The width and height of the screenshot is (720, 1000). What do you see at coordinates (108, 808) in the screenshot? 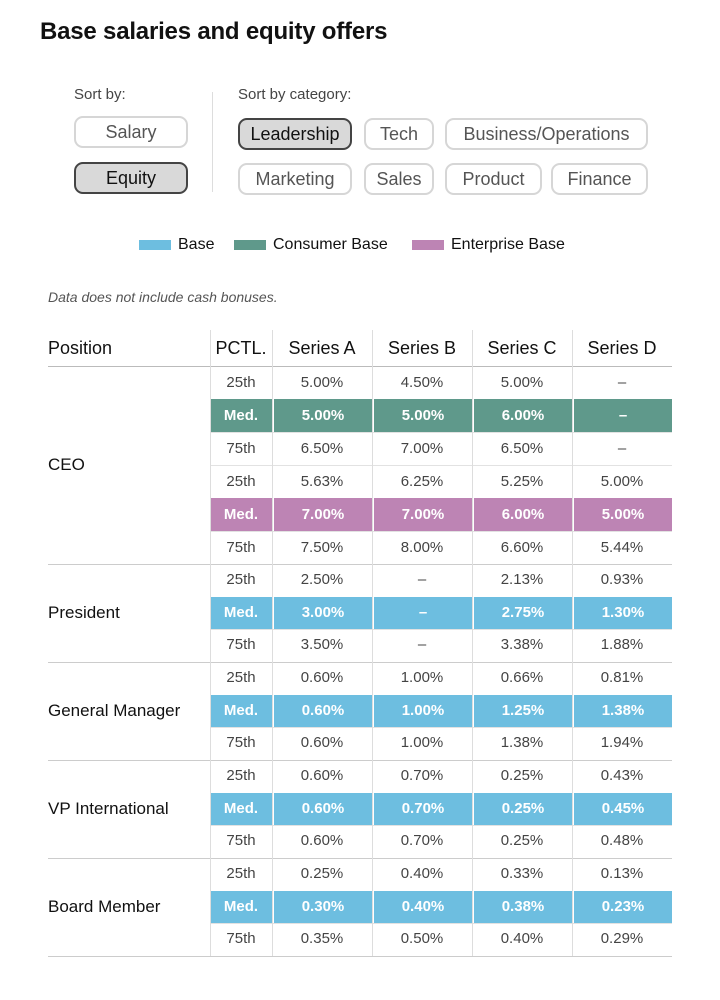
I see `position-label-vp-international: VP International` at bounding box center [108, 808].